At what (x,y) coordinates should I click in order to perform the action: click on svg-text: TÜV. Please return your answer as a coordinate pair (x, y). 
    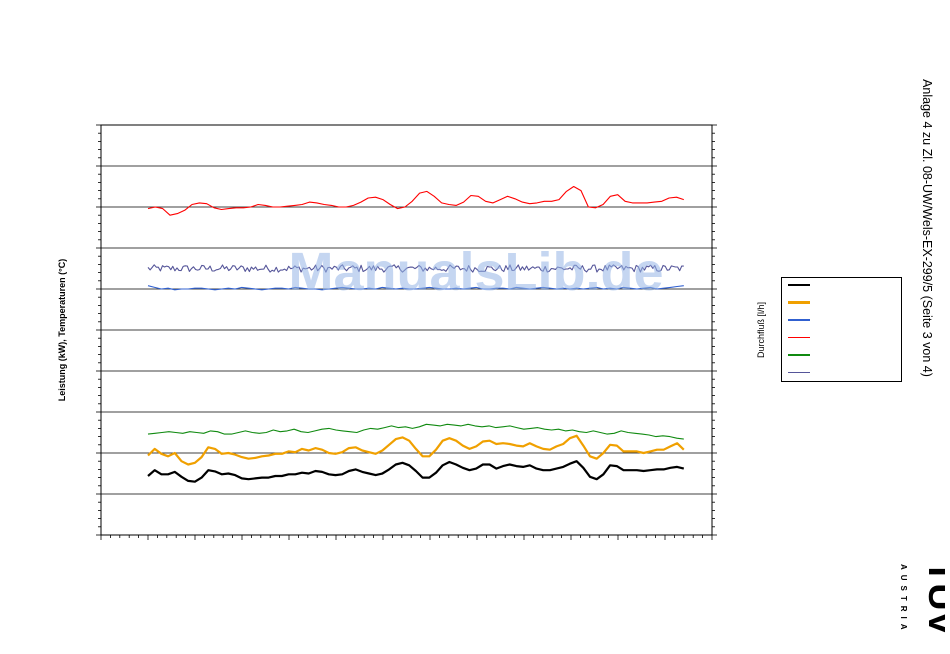
    Looking at the image, I should click on (933, 598).